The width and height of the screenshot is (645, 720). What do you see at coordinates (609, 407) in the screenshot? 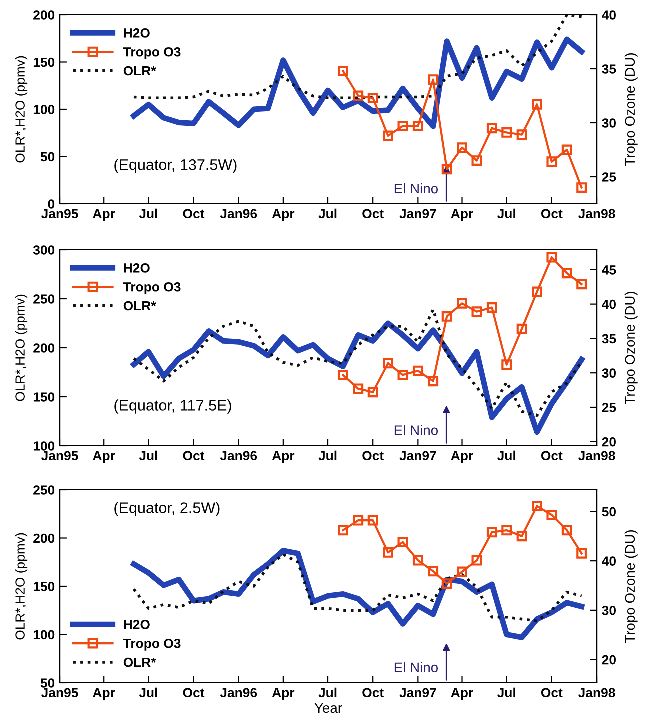
I see `y2-tick-label: 25` at bounding box center [609, 407].